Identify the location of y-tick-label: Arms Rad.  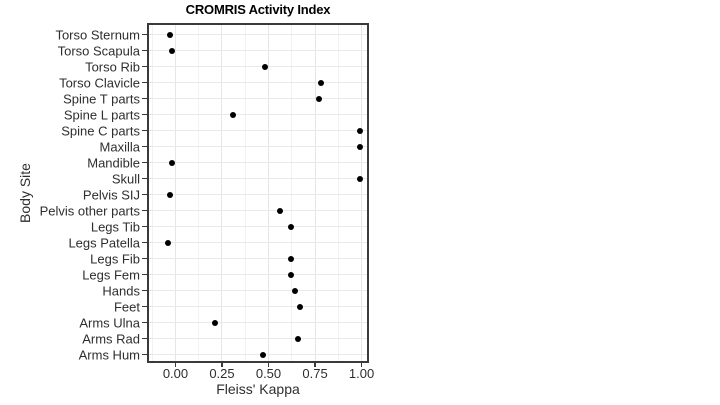
(111, 338).